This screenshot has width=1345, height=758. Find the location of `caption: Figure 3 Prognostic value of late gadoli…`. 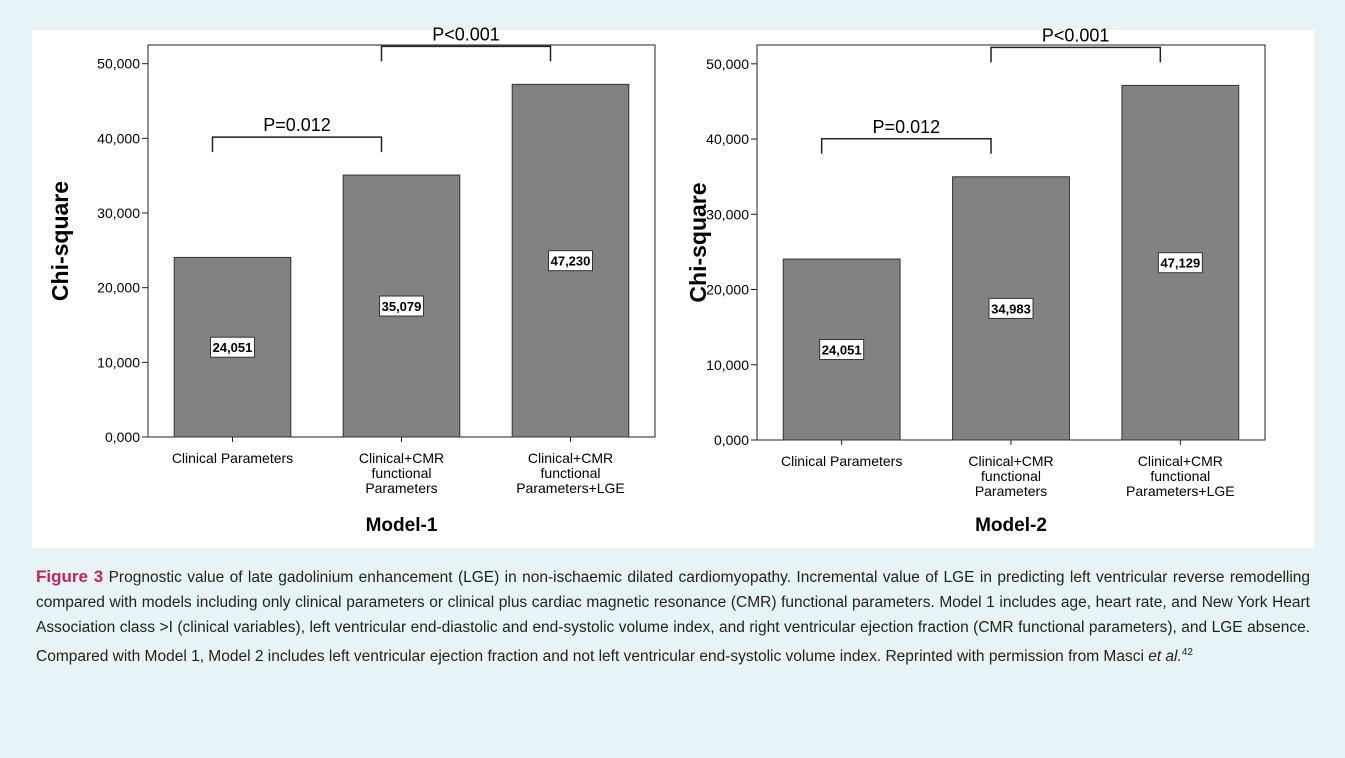

caption: Figure 3 Prognostic value of late gadoli… is located at coordinates (673, 616).